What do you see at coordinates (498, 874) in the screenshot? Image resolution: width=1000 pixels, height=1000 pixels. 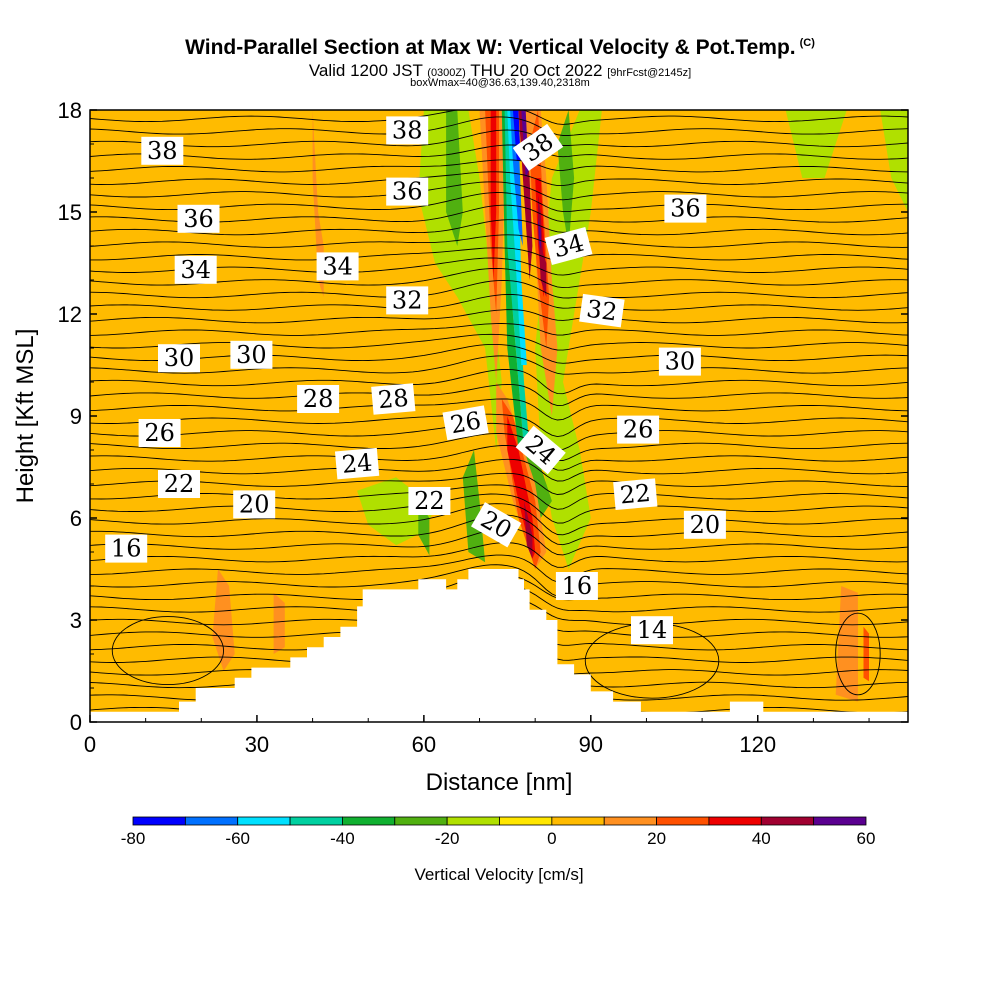 I see `colorbar-title: Vertical Velocity [cm/s]` at bounding box center [498, 874].